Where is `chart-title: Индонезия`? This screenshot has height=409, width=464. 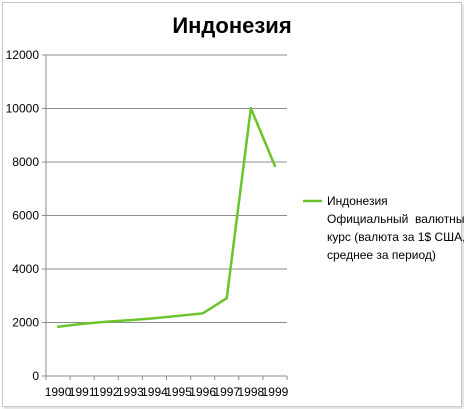 chart-title: Индонезия is located at coordinates (231, 25).